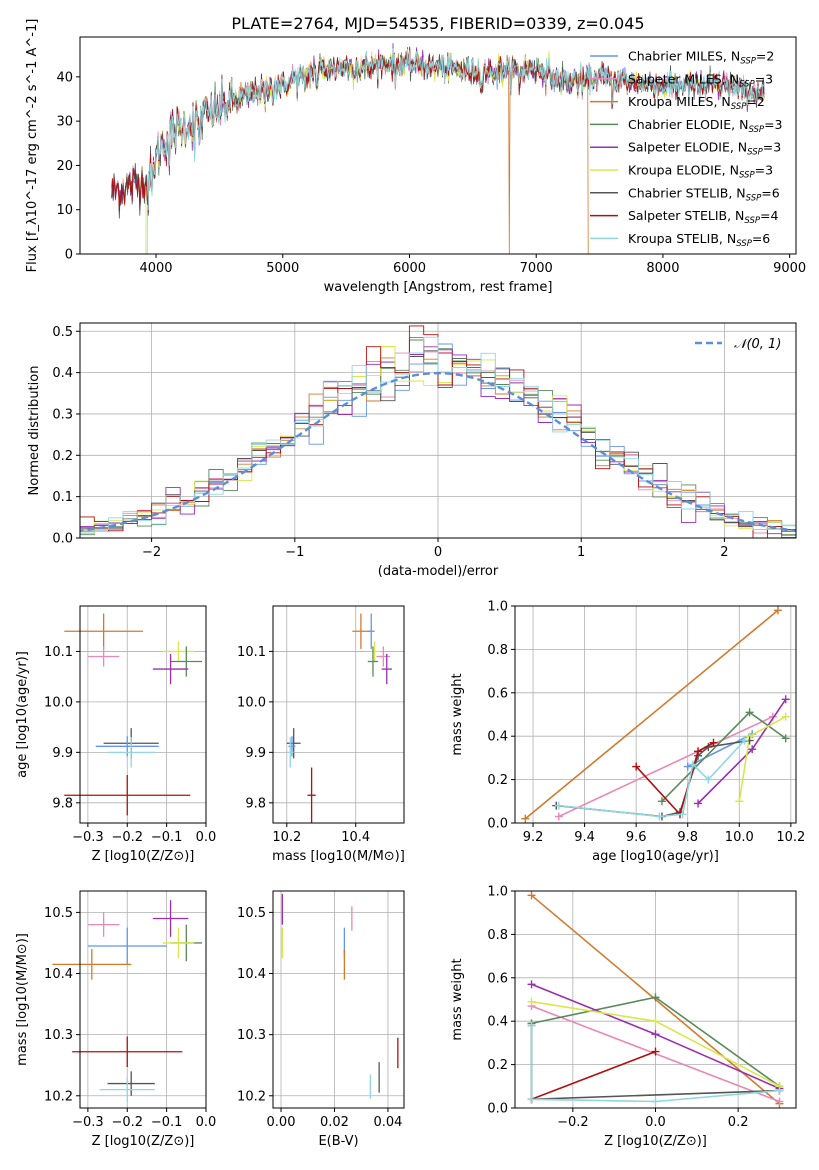 This screenshot has height=1170, width=819. I want to click on x-tick-label: 10.0, so click(739, 837).